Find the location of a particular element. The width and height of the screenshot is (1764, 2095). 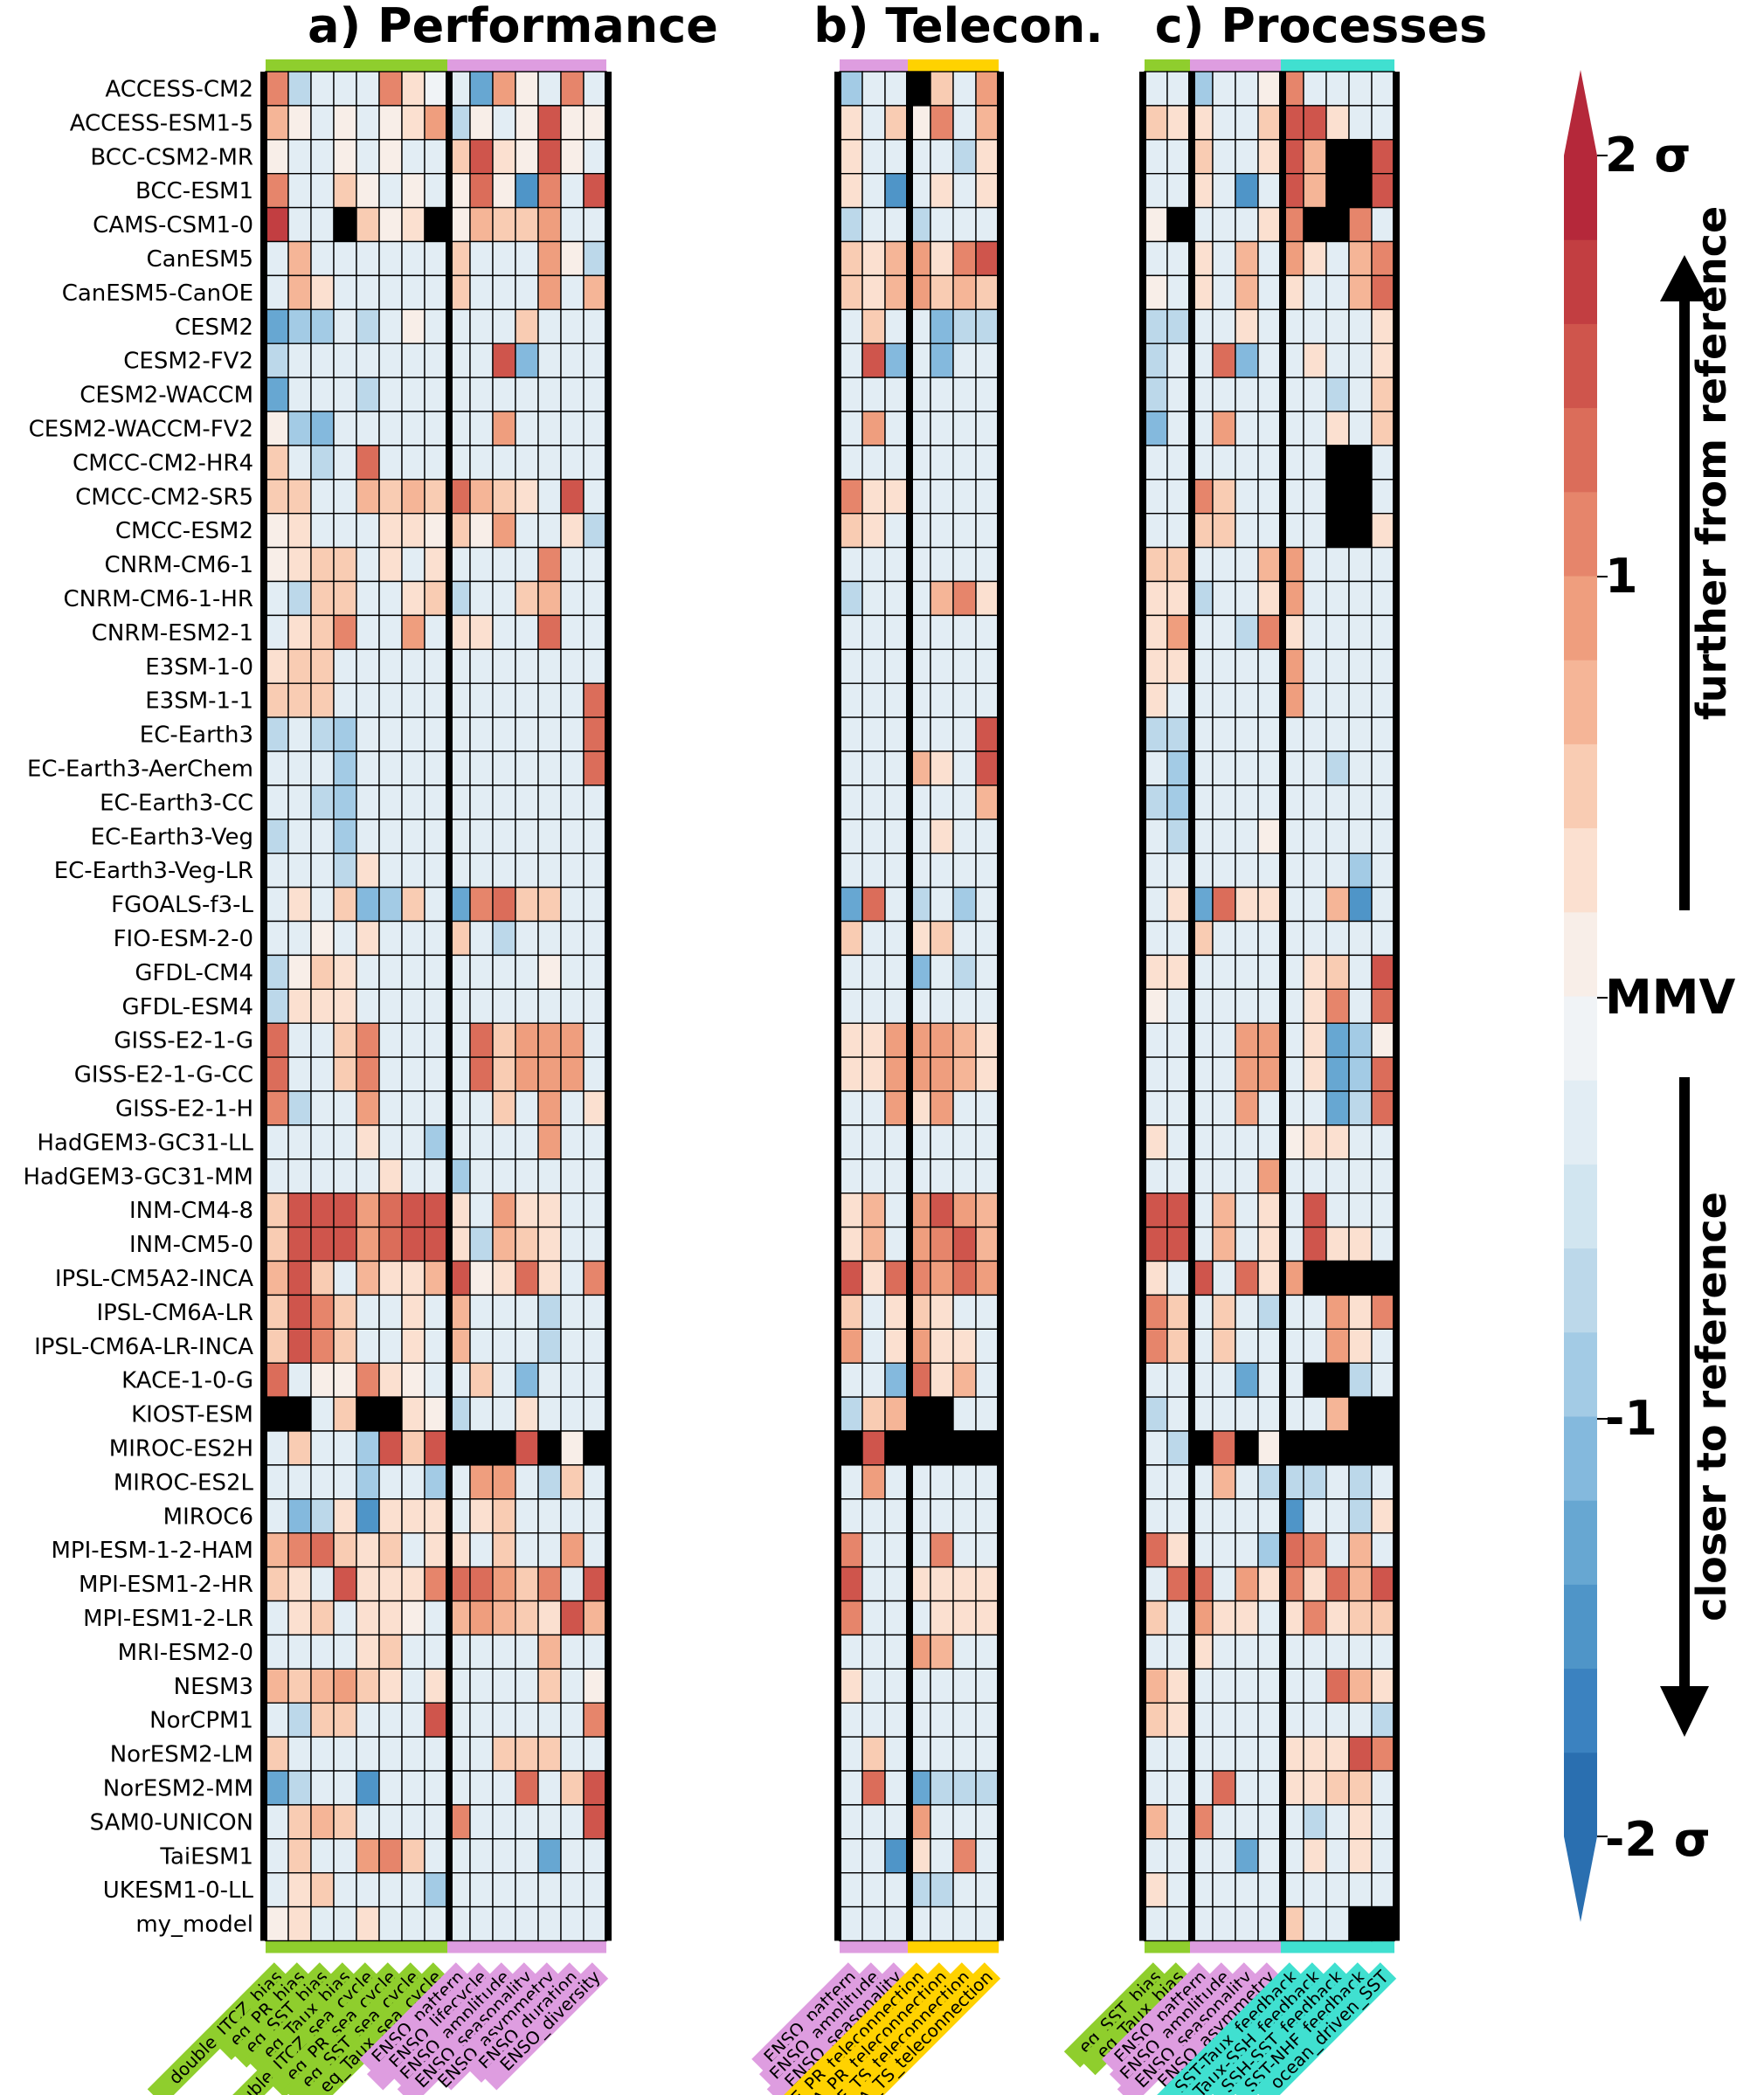

model-label: IPSL-CM5A2-INCA is located at coordinates (154, 1279).